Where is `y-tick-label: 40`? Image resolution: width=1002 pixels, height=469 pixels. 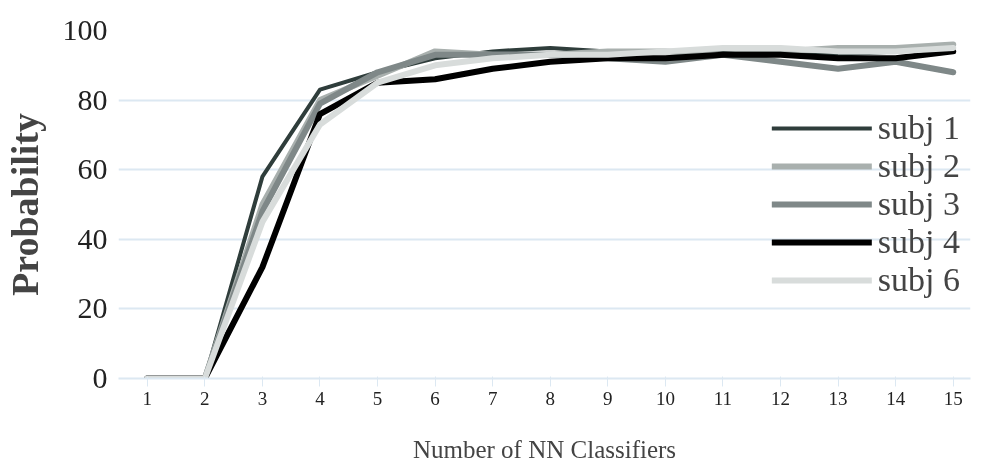
y-tick-label: 40 is located at coordinates (92, 238).